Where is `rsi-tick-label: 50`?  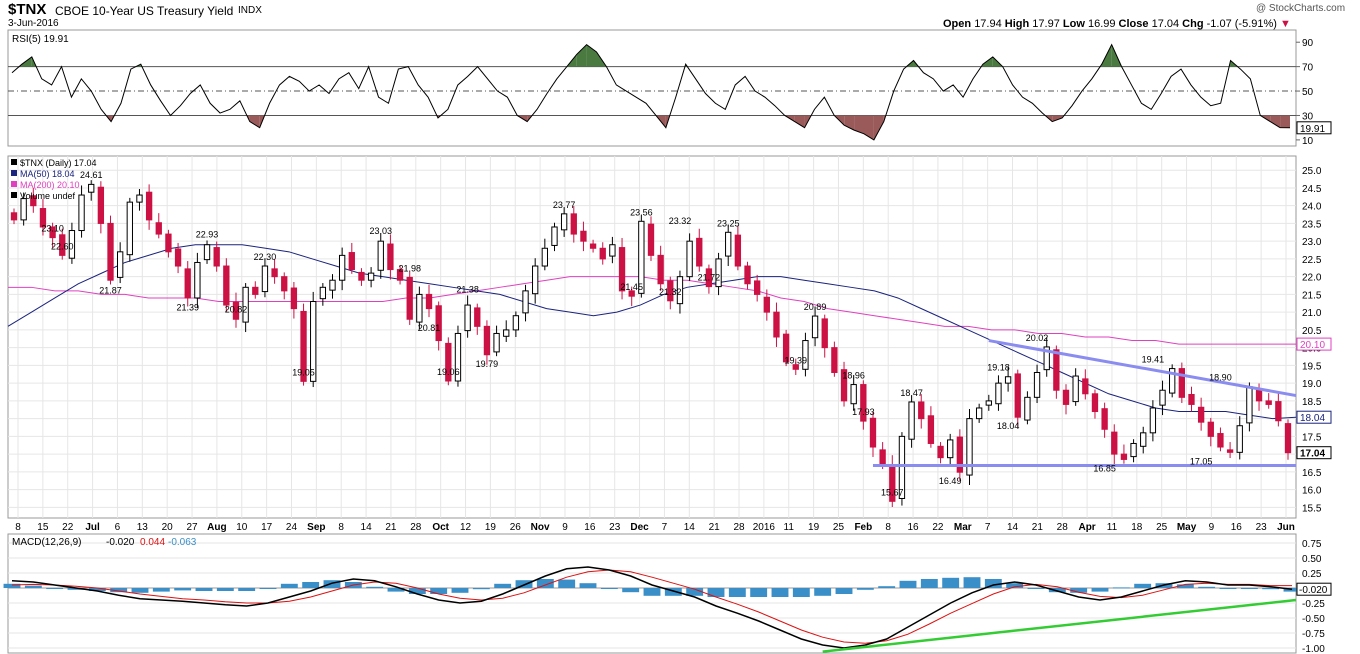
rsi-tick-label: 50 is located at coordinates (1308, 92).